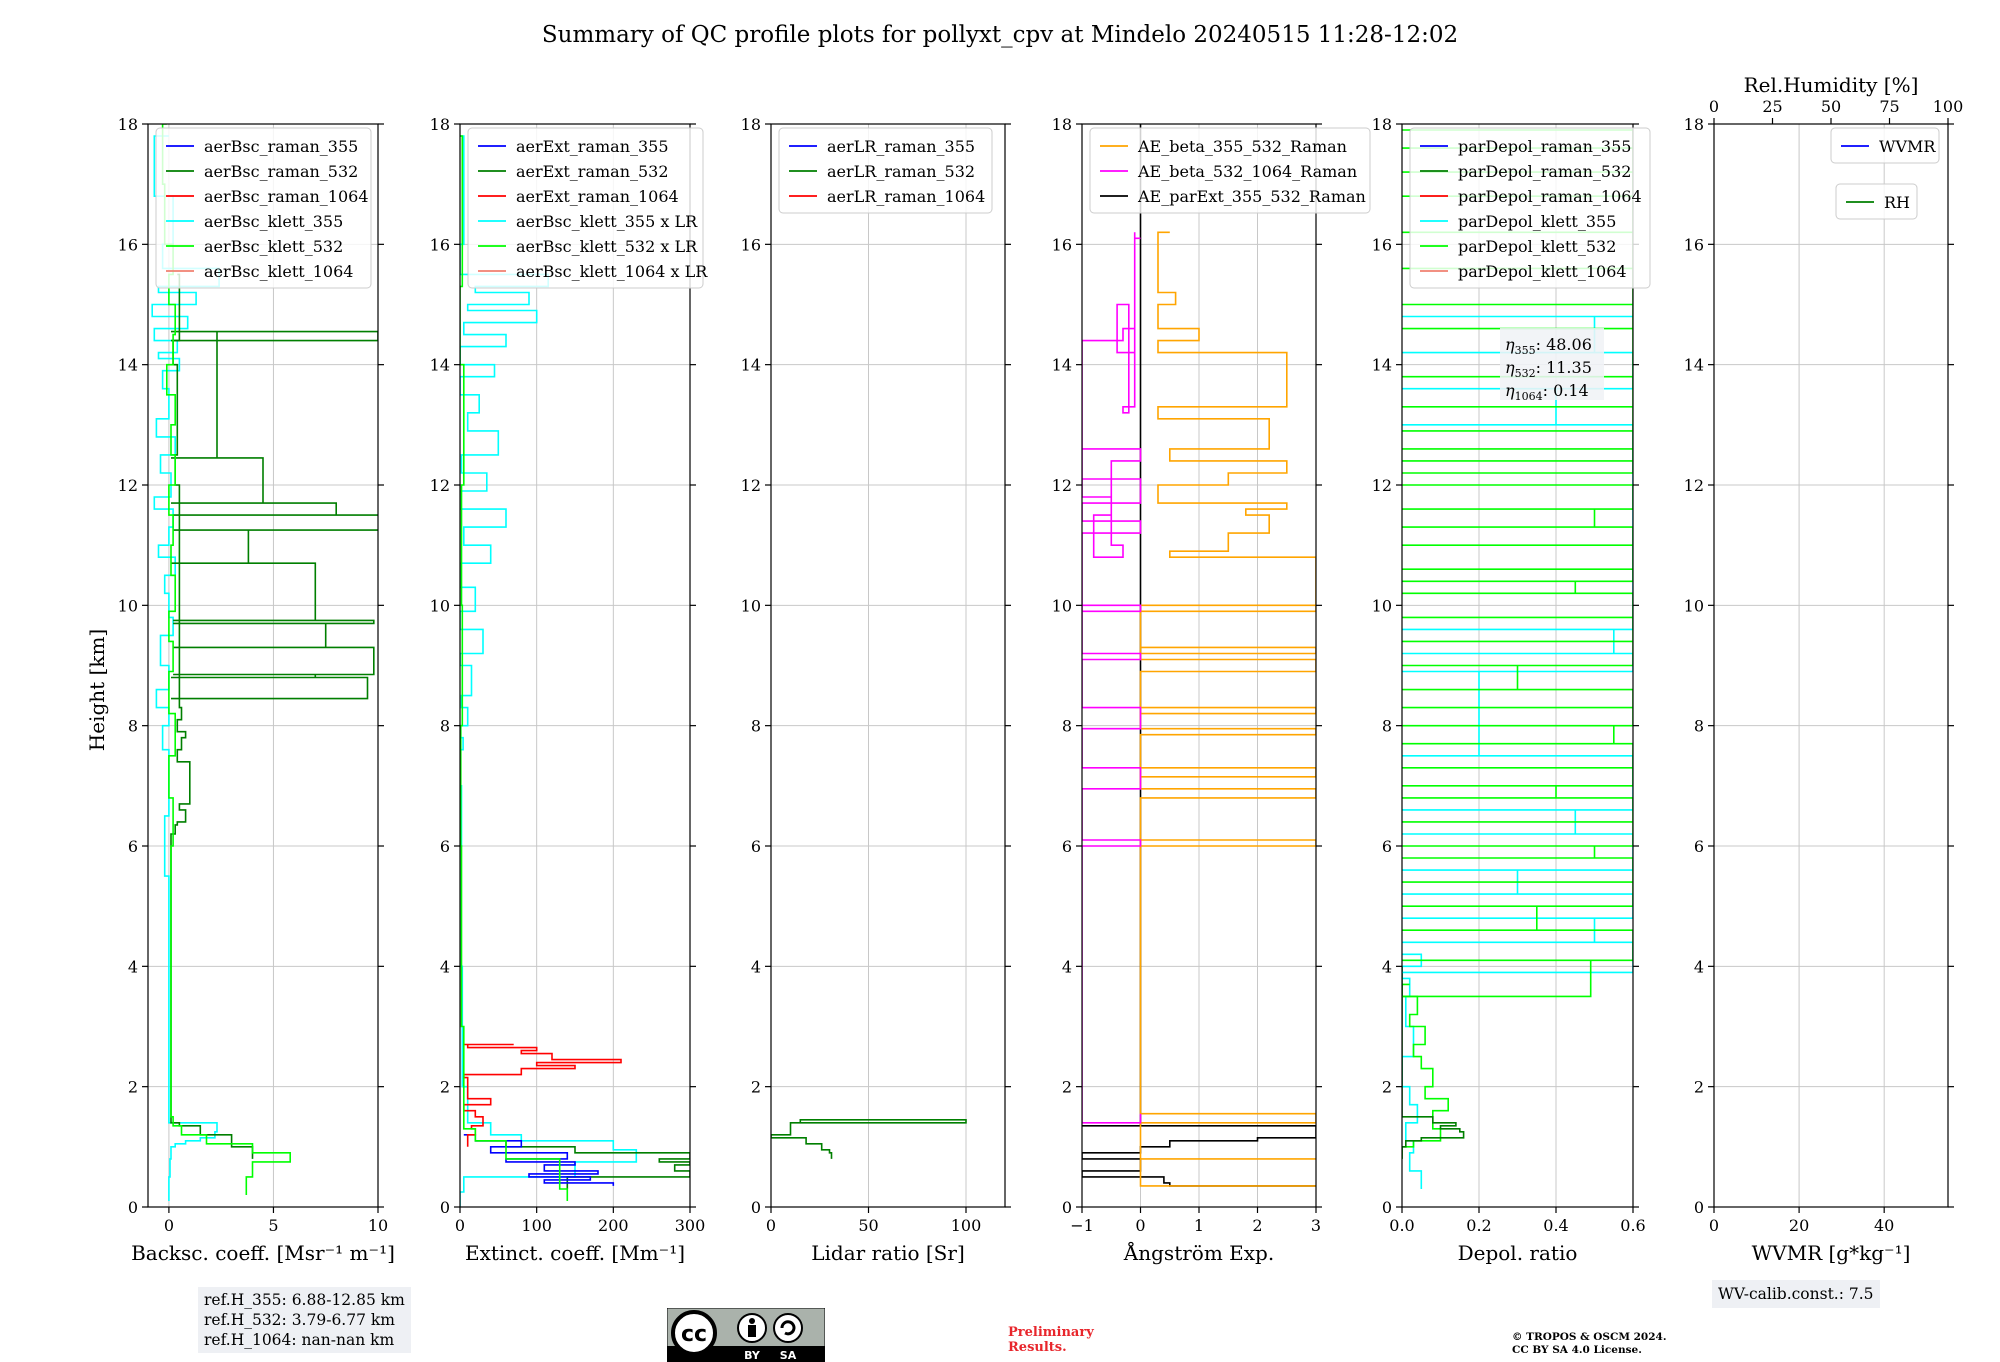 This screenshot has height=1362, width=2000. Describe the element at coordinates (1589, 1337) in the screenshot. I see `copyright-line-1: © TROPOS & OSCM 2024.` at that location.